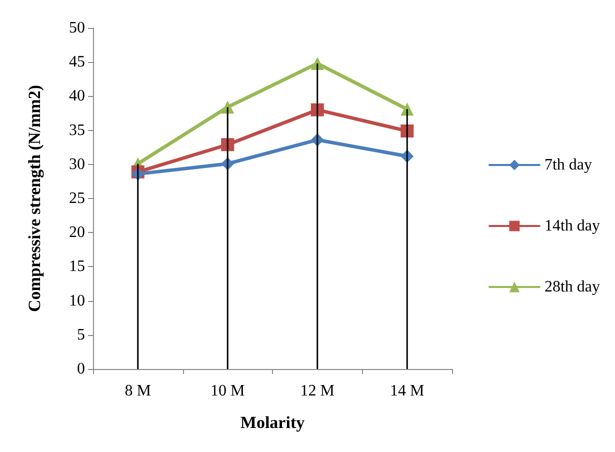 This screenshot has height=452, width=615. Describe the element at coordinates (77, 301) in the screenshot. I see `y-tick-label: 10` at that location.